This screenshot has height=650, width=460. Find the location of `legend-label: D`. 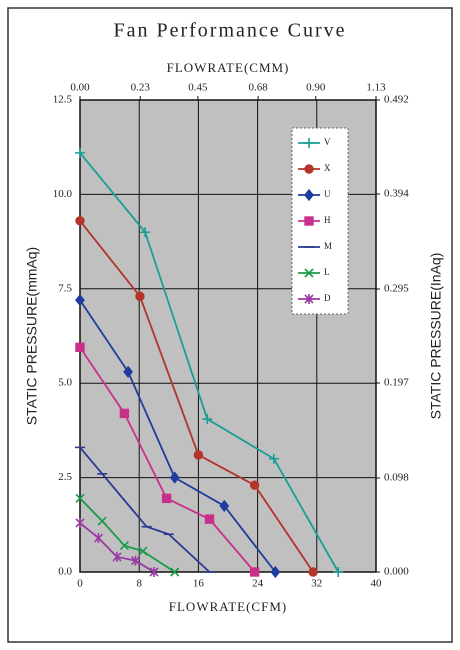

legend-label: D is located at coordinates (327, 298).